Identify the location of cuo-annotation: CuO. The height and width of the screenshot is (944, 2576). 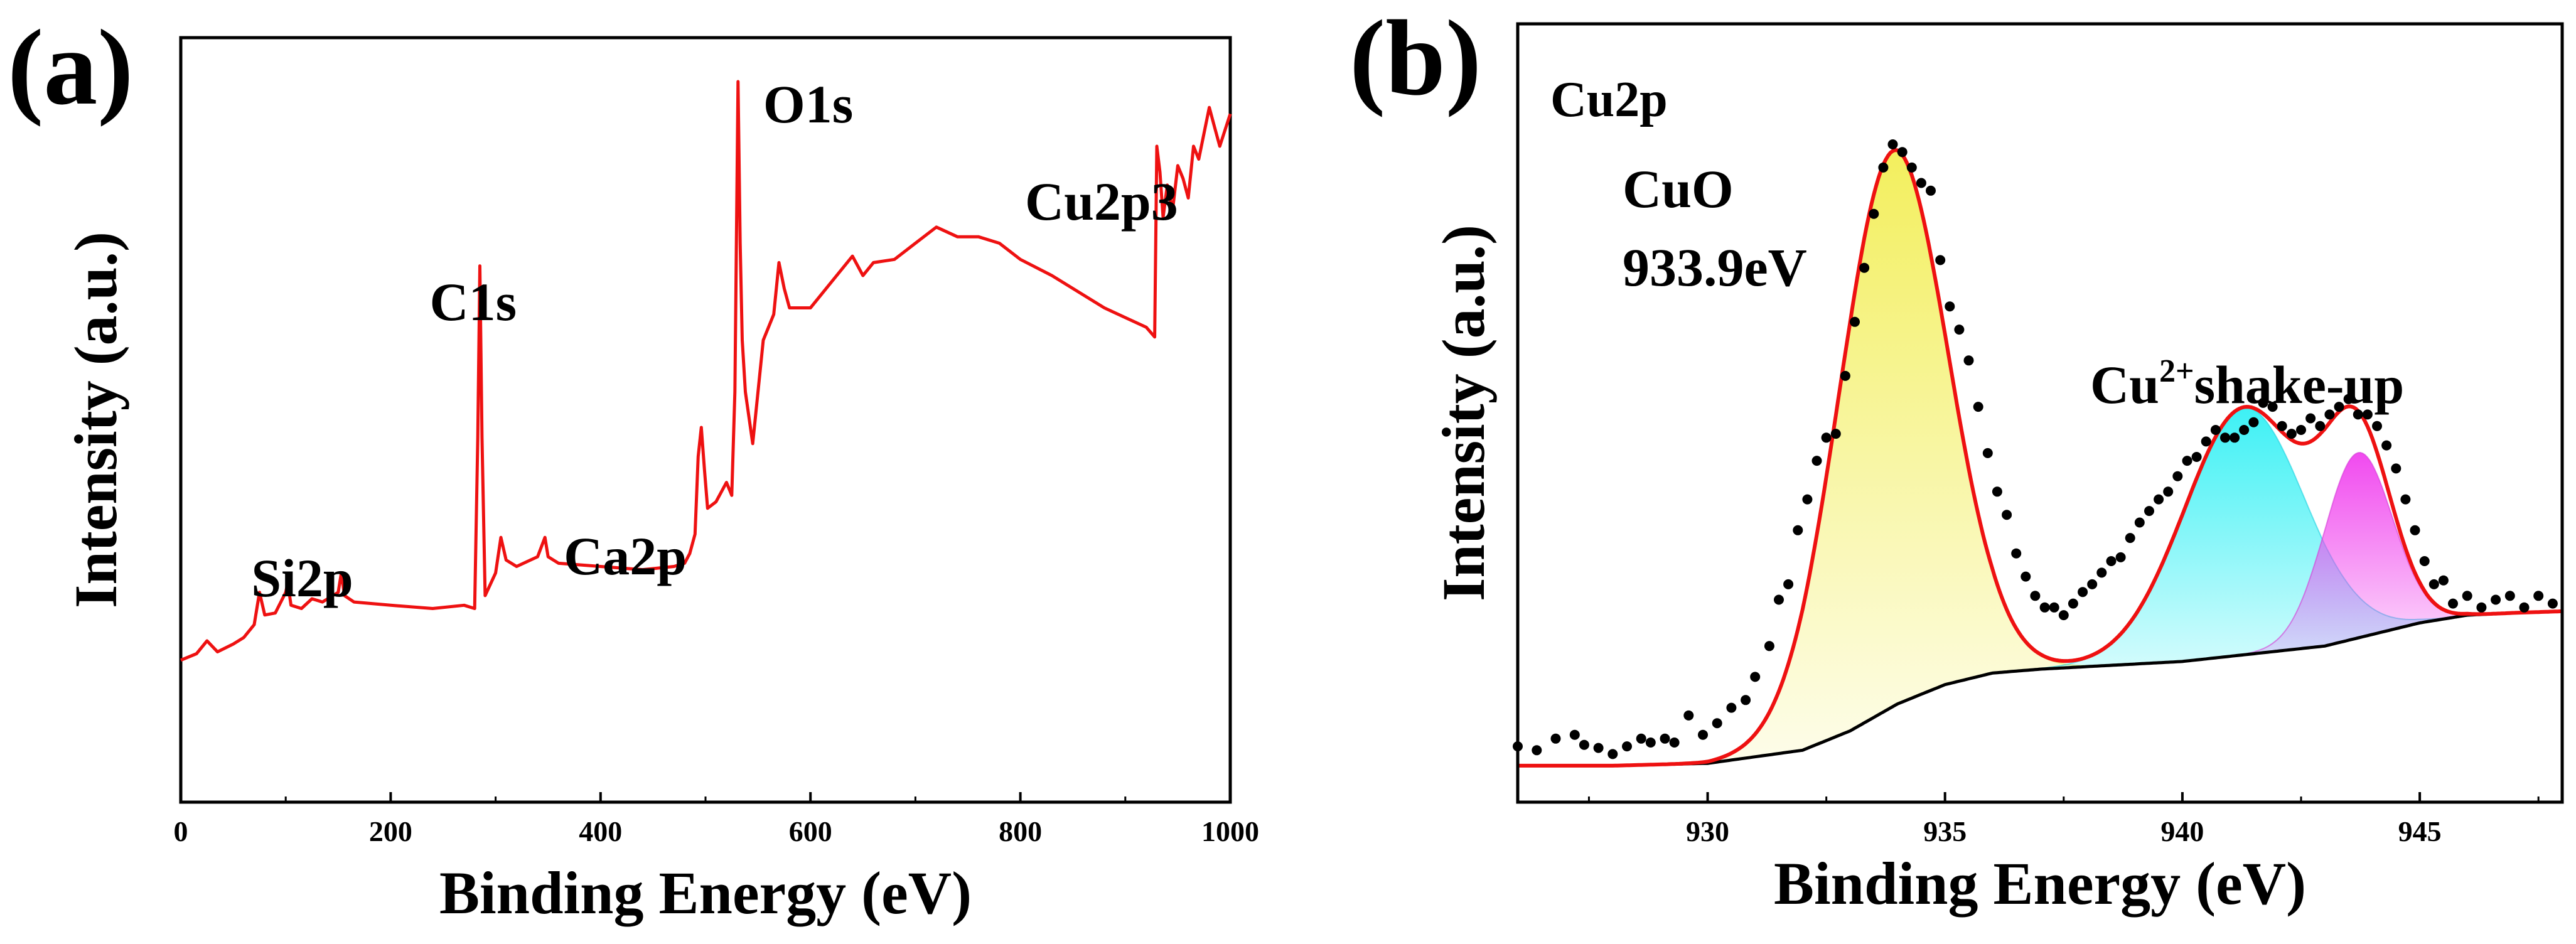
(1678, 189).